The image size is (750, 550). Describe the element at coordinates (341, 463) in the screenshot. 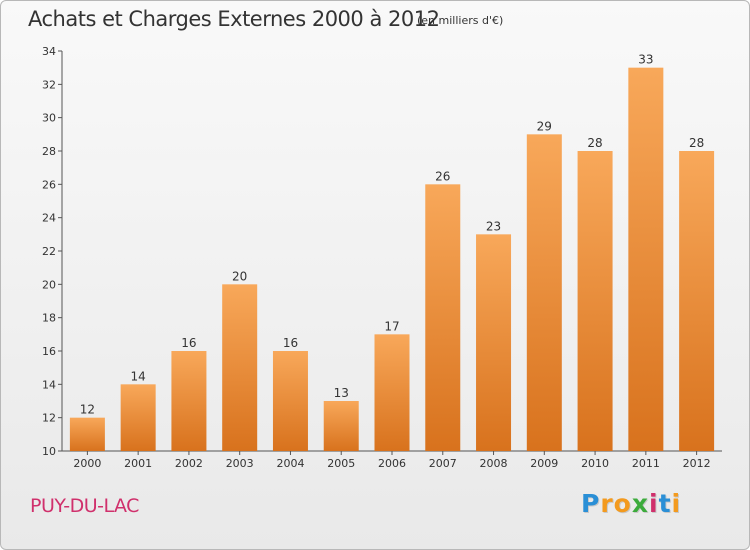

I see `x-tick-label: 2005` at that location.